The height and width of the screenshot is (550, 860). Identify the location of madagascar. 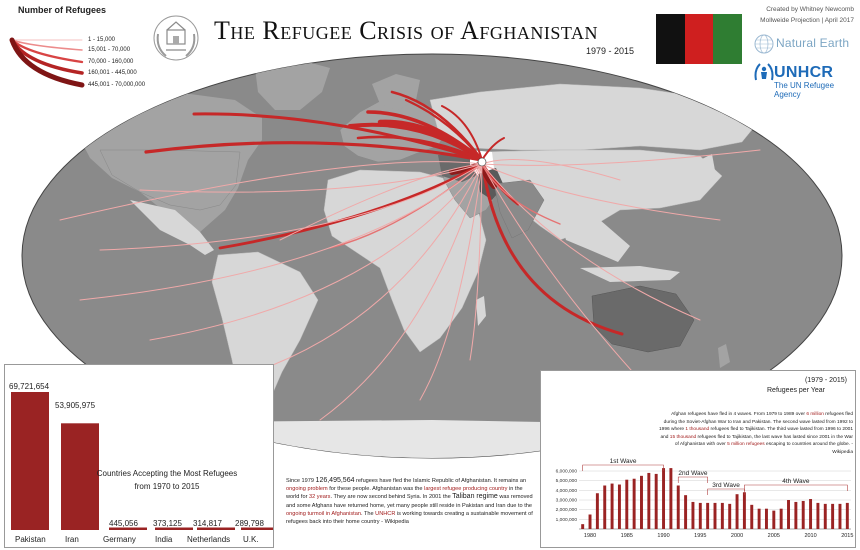
(481, 311).